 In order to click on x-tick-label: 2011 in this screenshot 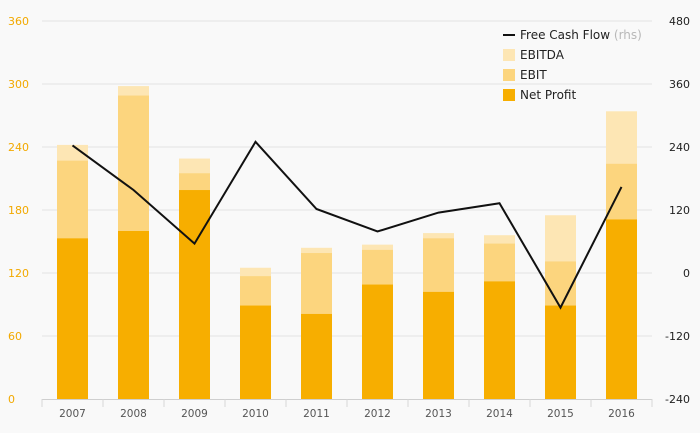, I will do `click(316, 414)`.